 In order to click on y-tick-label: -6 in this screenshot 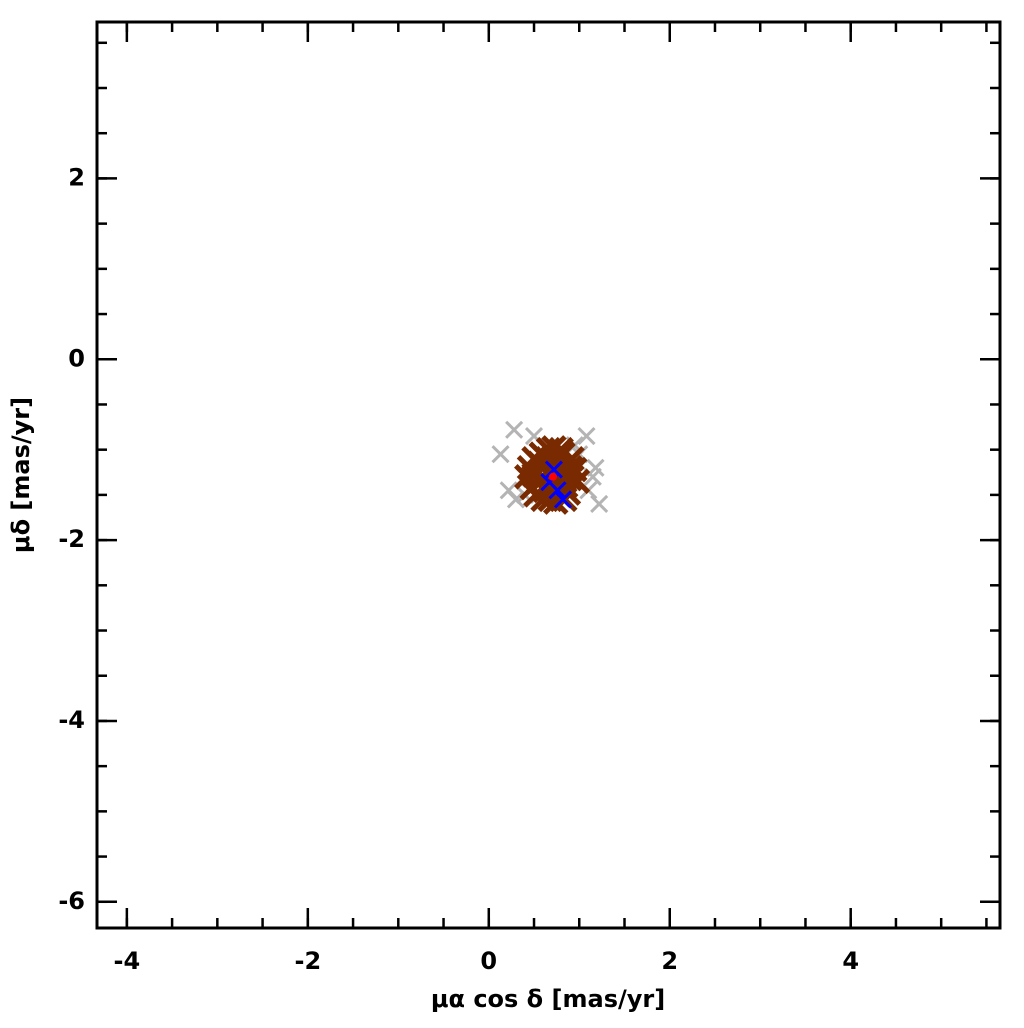, I will do `click(71, 901)`.